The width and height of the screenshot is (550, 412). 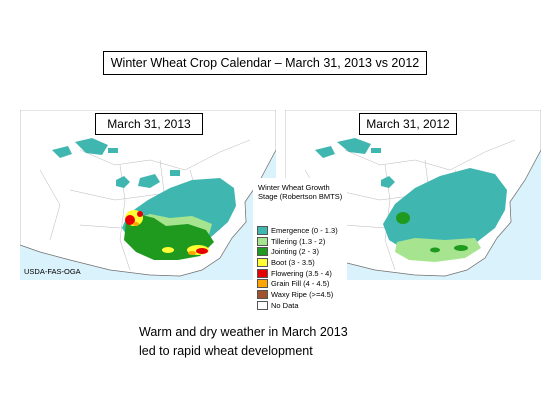 What do you see at coordinates (408, 124) in the screenshot?
I see `map-2012-date-label: March 31, 2012` at bounding box center [408, 124].